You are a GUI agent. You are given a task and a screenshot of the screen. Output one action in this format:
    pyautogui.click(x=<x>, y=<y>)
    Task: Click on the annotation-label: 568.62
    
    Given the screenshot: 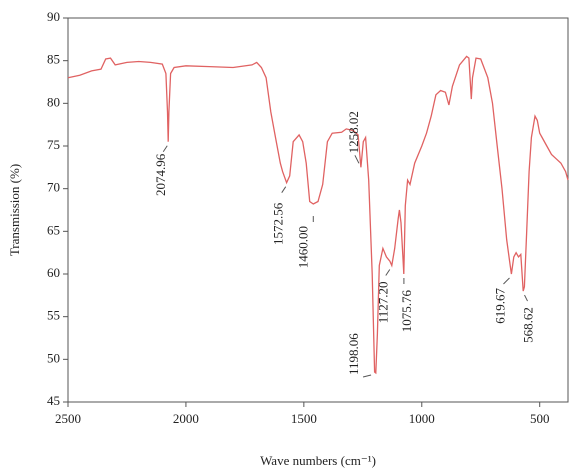 What is the action you would take?
    pyautogui.click(x=527, y=325)
    